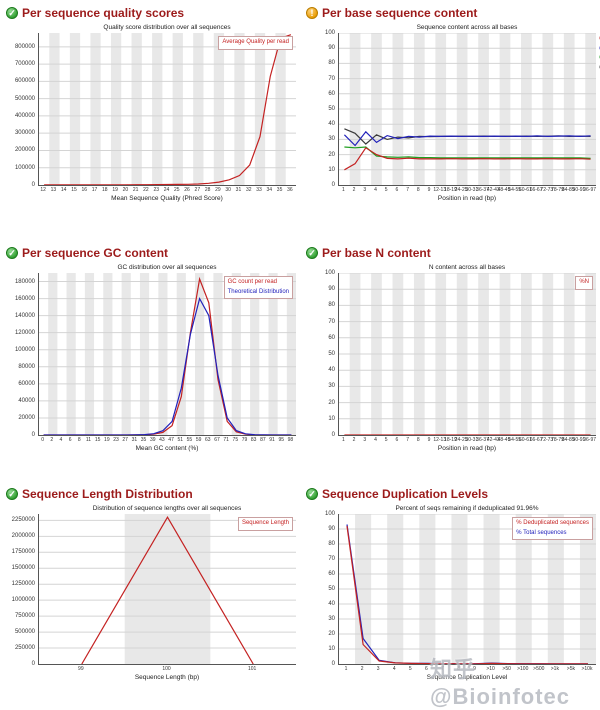 The width and height of the screenshot is (600, 710). What do you see at coordinates (493, 190) in the screenshot?
I see `x-tick-label: 42-43` at bounding box center [493, 190].